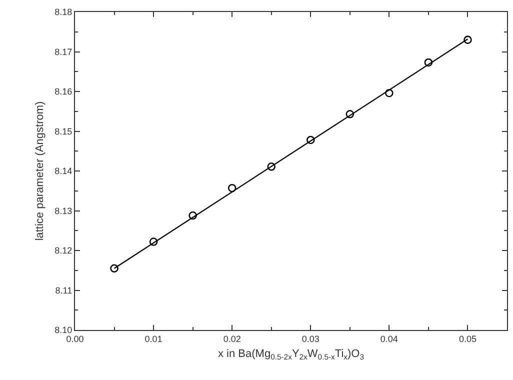 The width and height of the screenshot is (513, 380). Describe the element at coordinates (311, 339) in the screenshot. I see `x-tick-label: 0.03` at that location.